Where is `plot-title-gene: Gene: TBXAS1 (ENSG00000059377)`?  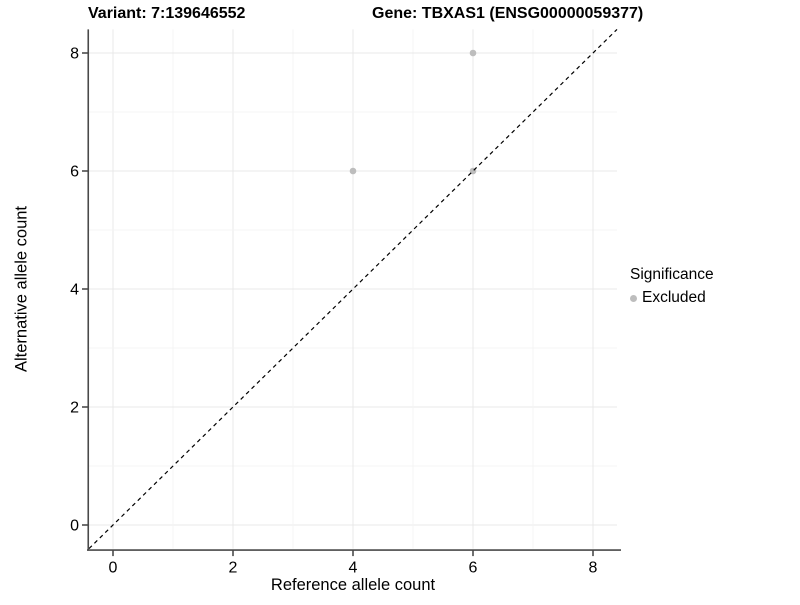
plot-title-gene: Gene: TBXAS1 (ENSG00000059377) is located at coordinates (508, 13).